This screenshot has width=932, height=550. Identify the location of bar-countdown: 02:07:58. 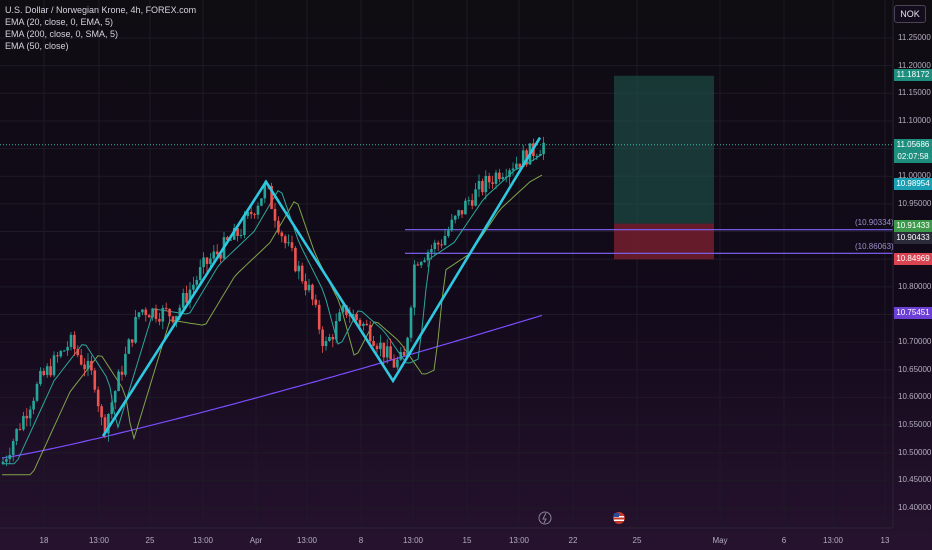
(913, 156).